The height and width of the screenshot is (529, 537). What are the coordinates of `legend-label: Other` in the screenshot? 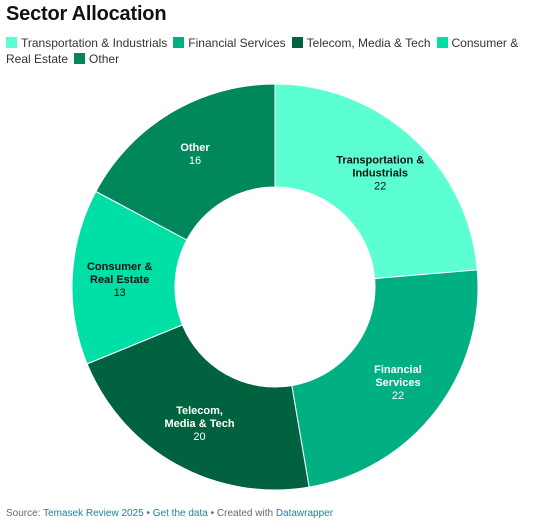 It's located at (104, 59).